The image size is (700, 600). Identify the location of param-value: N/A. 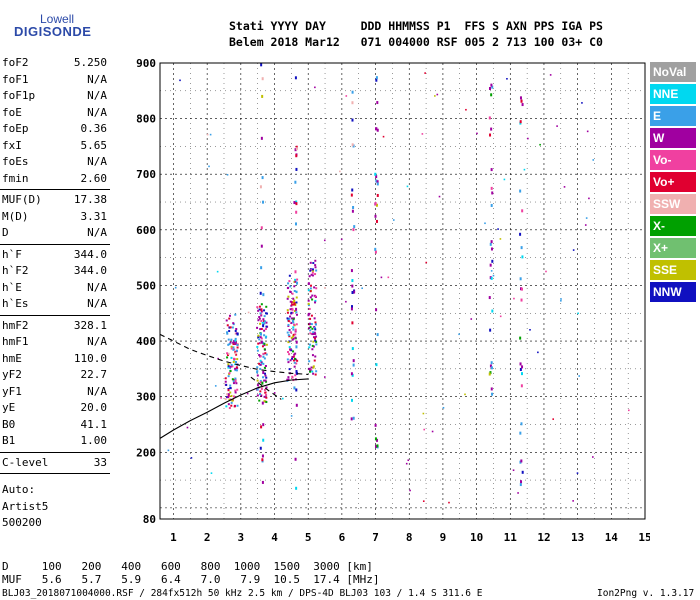
(97, 391).